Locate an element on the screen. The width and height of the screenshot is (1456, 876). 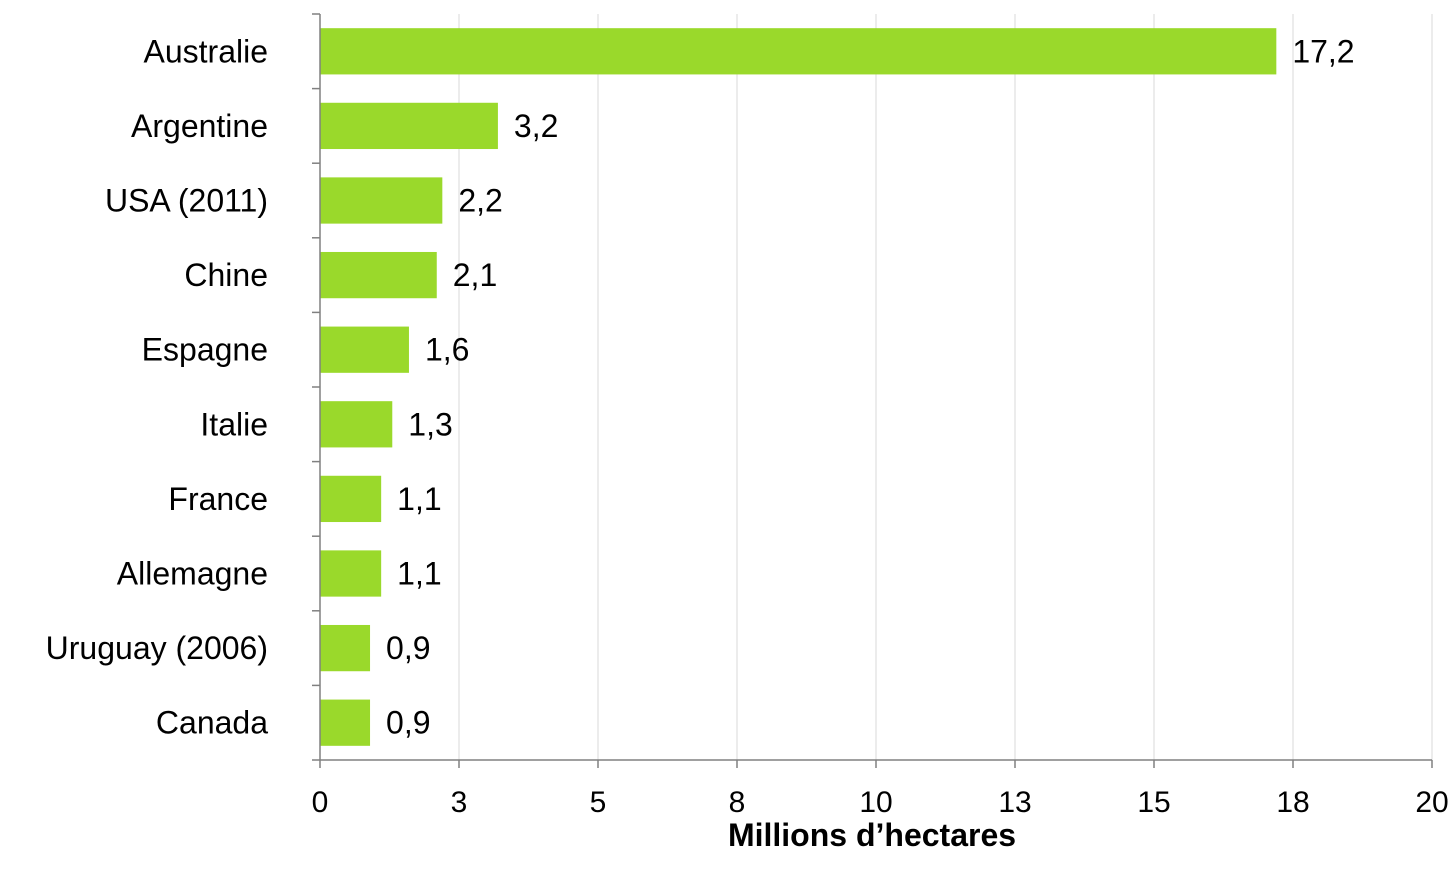
value-label: 2,1 is located at coordinates (475, 275).